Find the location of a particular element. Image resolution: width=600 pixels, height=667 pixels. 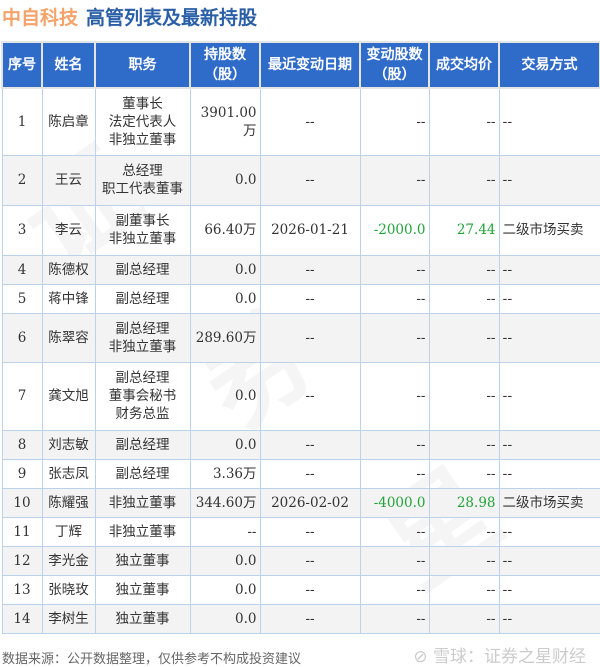

change-cell: -4000.0 is located at coordinates (394, 502).